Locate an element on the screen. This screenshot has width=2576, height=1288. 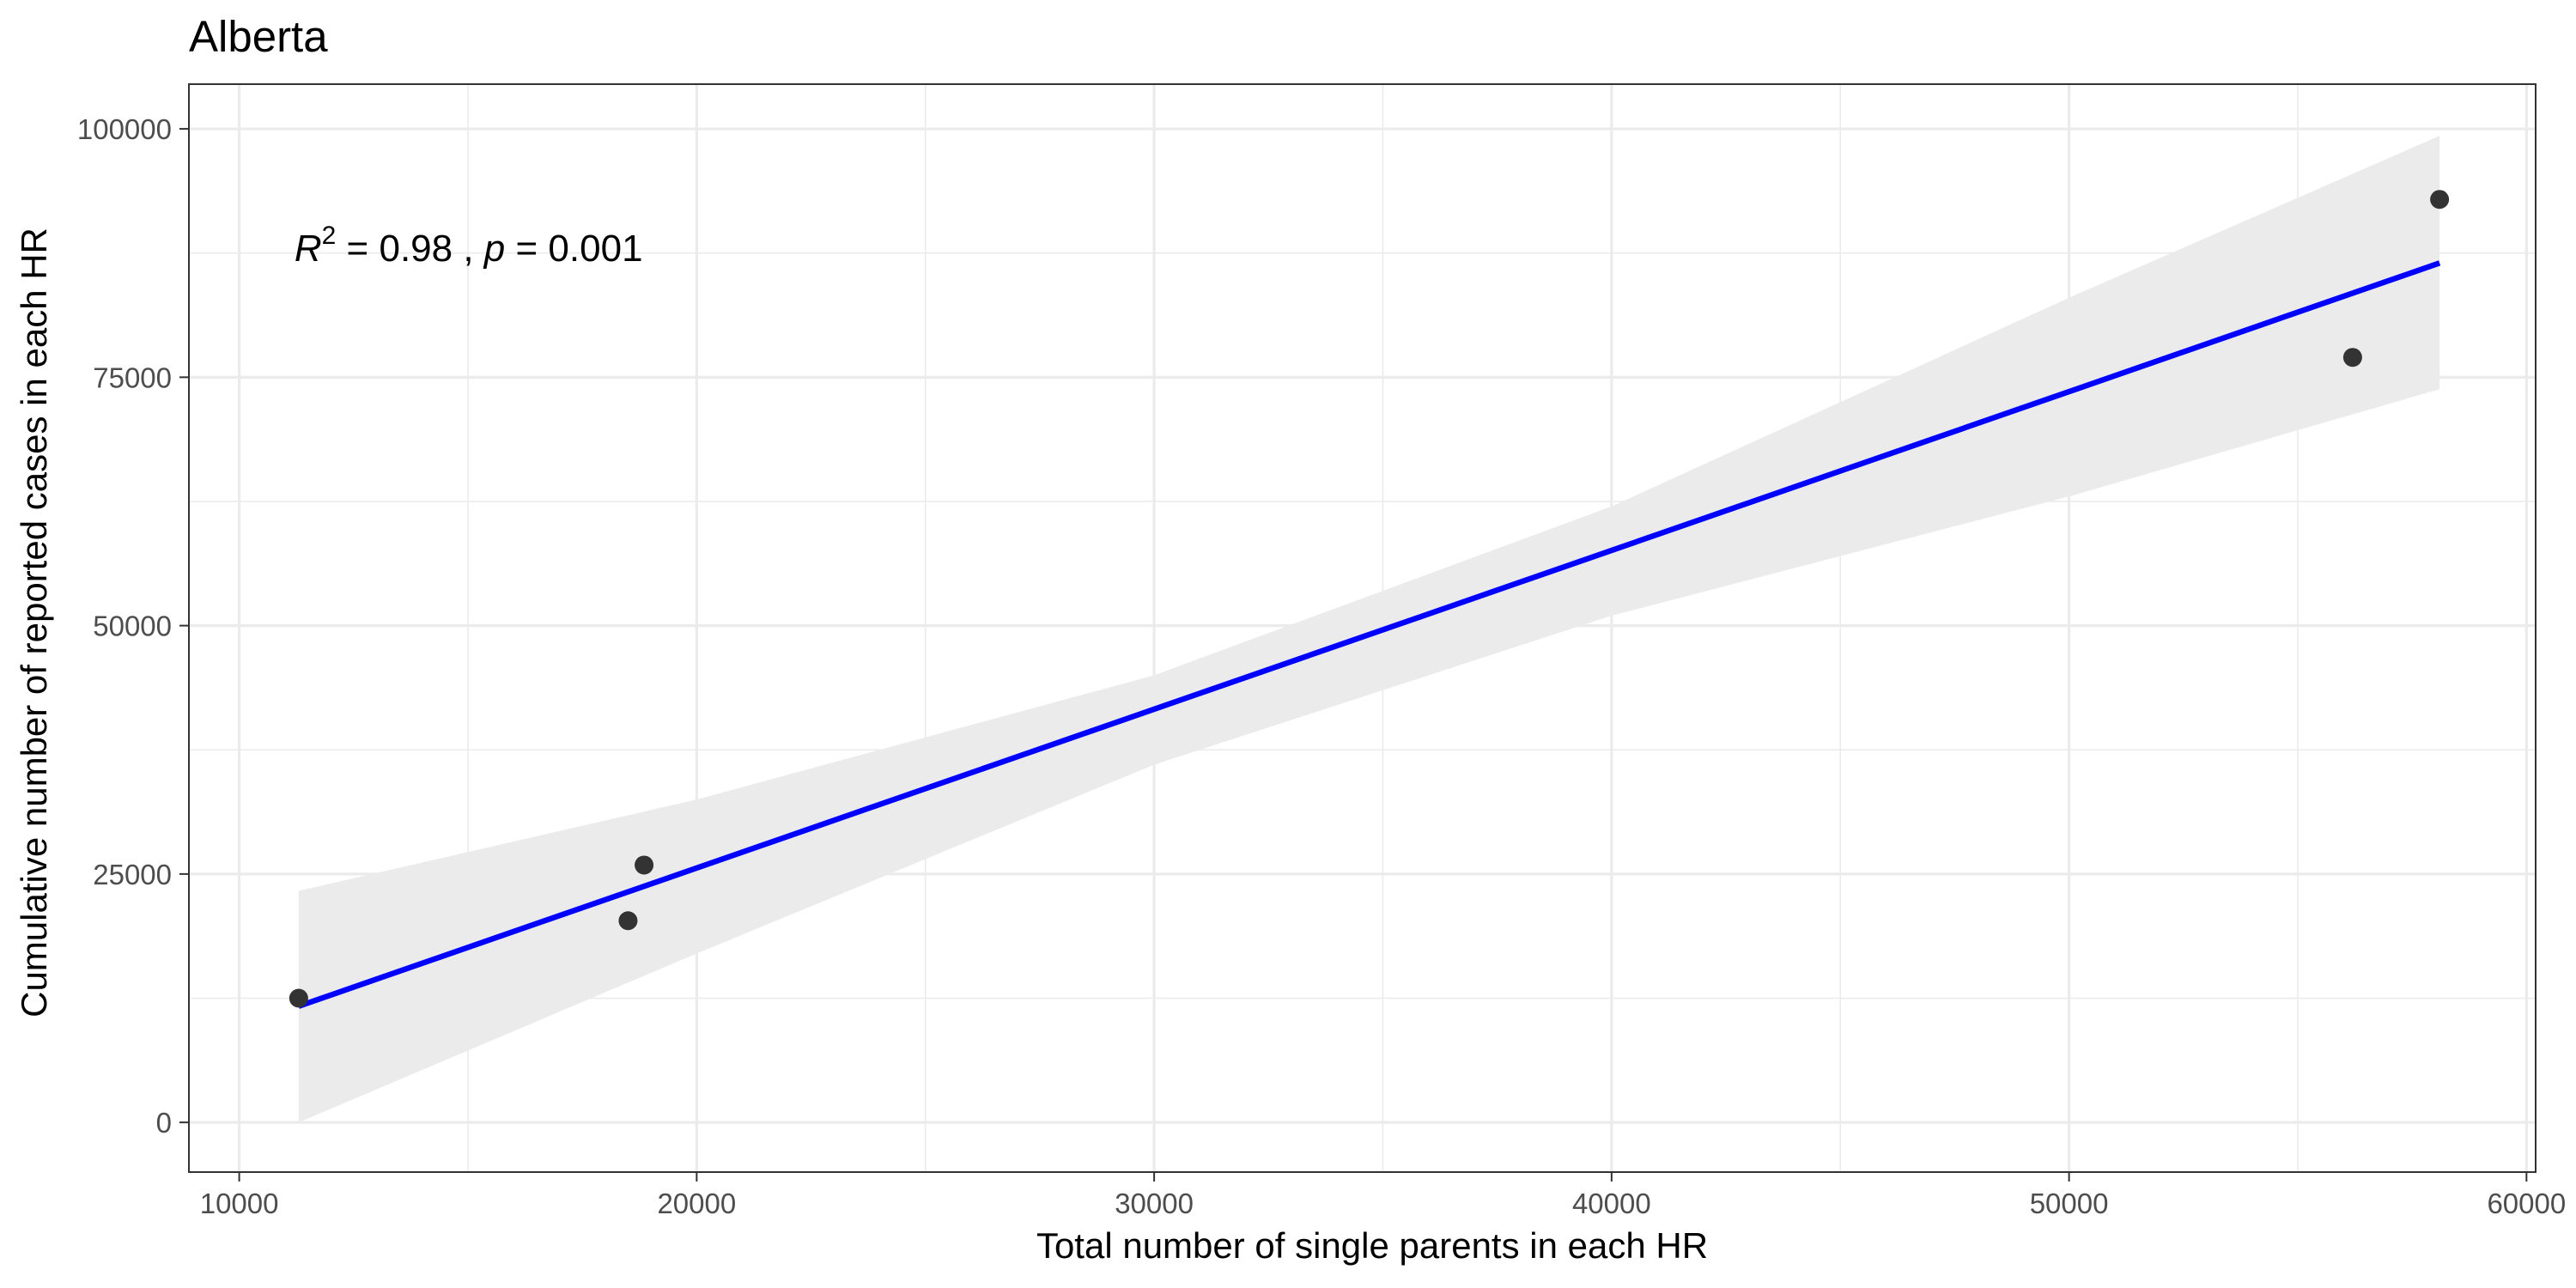
chart-title: Alberta is located at coordinates (258, 36).